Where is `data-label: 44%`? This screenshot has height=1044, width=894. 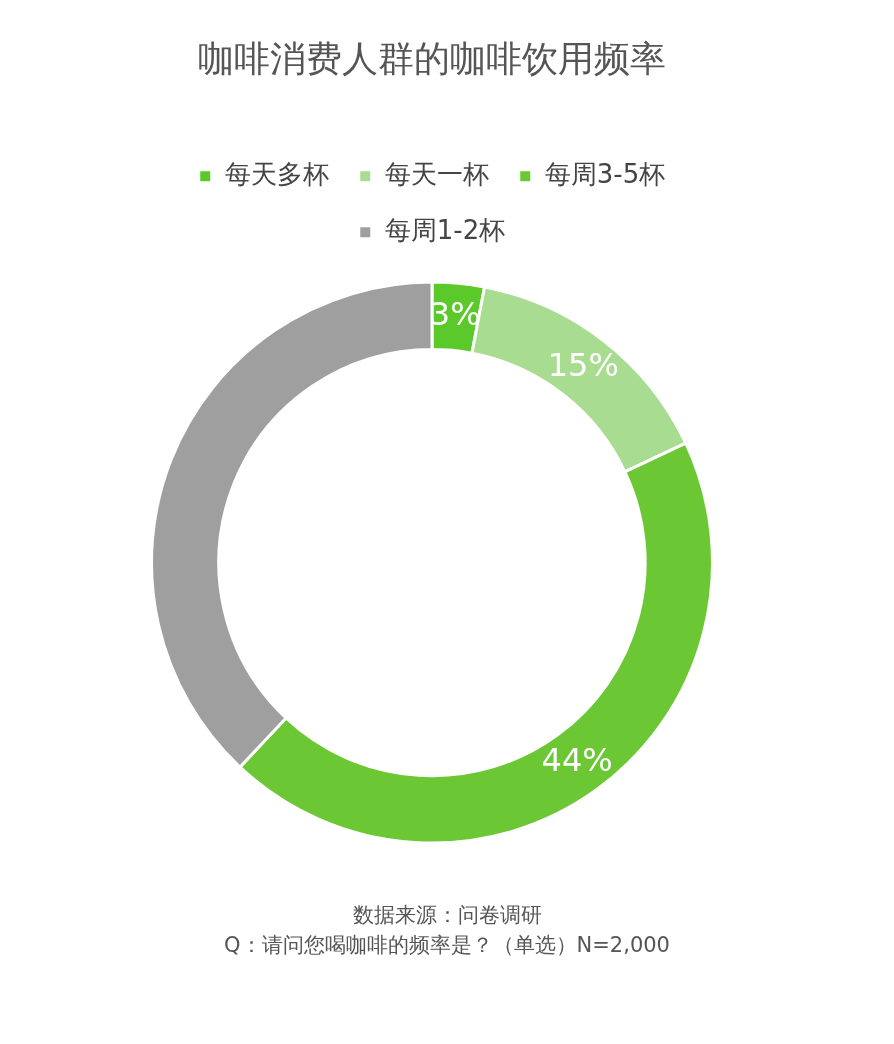
data-label: 44% is located at coordinates (577, 759).